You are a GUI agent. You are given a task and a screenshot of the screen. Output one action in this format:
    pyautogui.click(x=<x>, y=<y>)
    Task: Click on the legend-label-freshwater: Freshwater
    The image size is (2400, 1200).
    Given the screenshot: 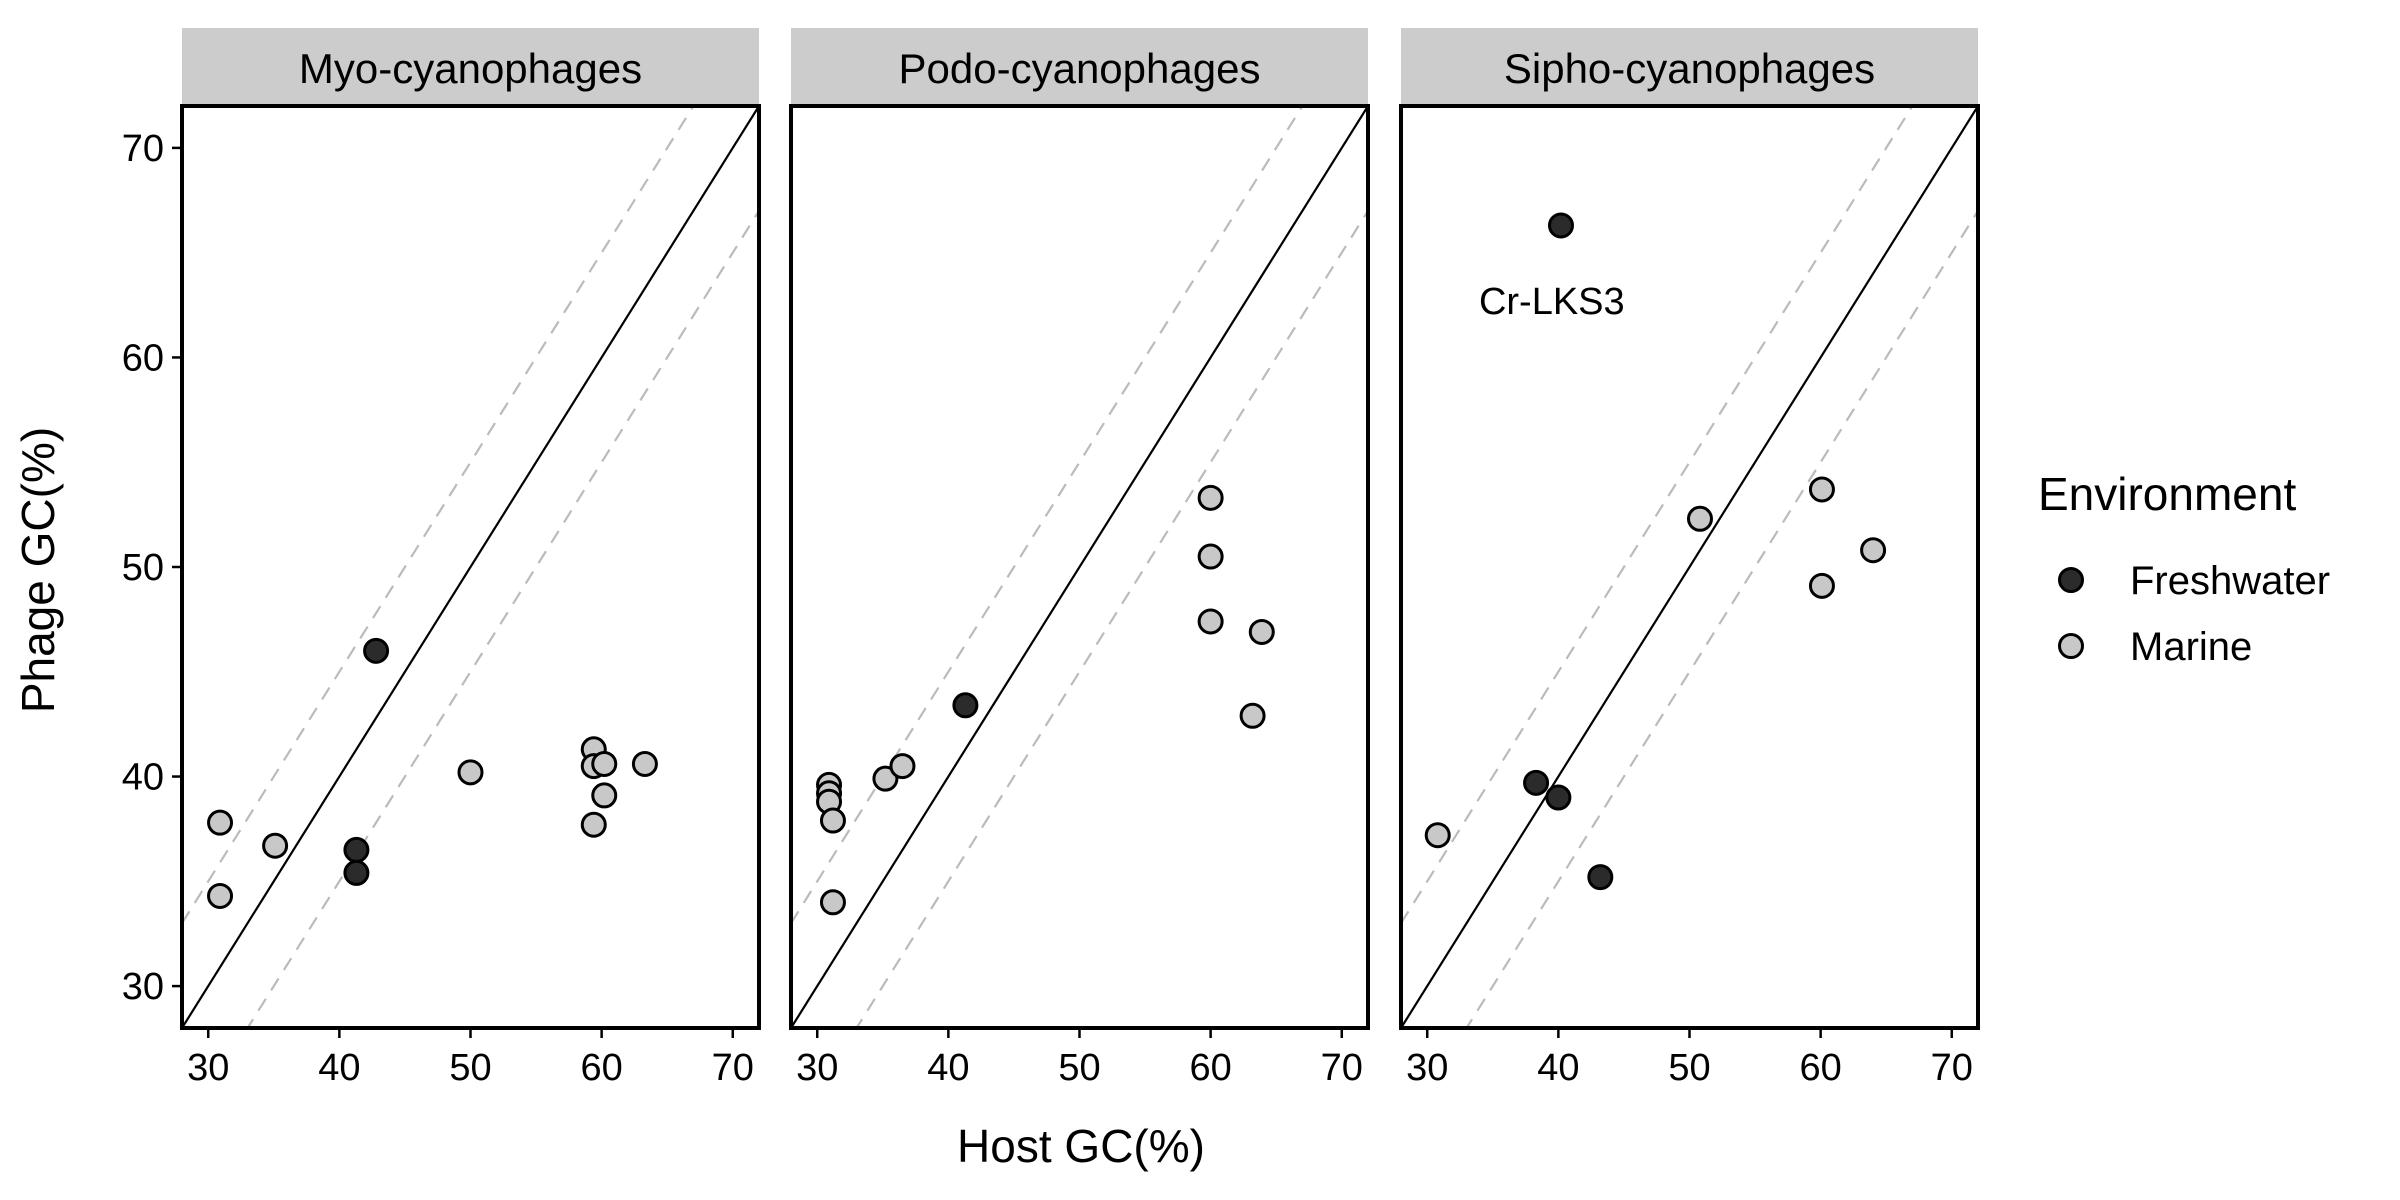 What is the action you would take?
    pyautogui.click(x=2230, y=581)
    